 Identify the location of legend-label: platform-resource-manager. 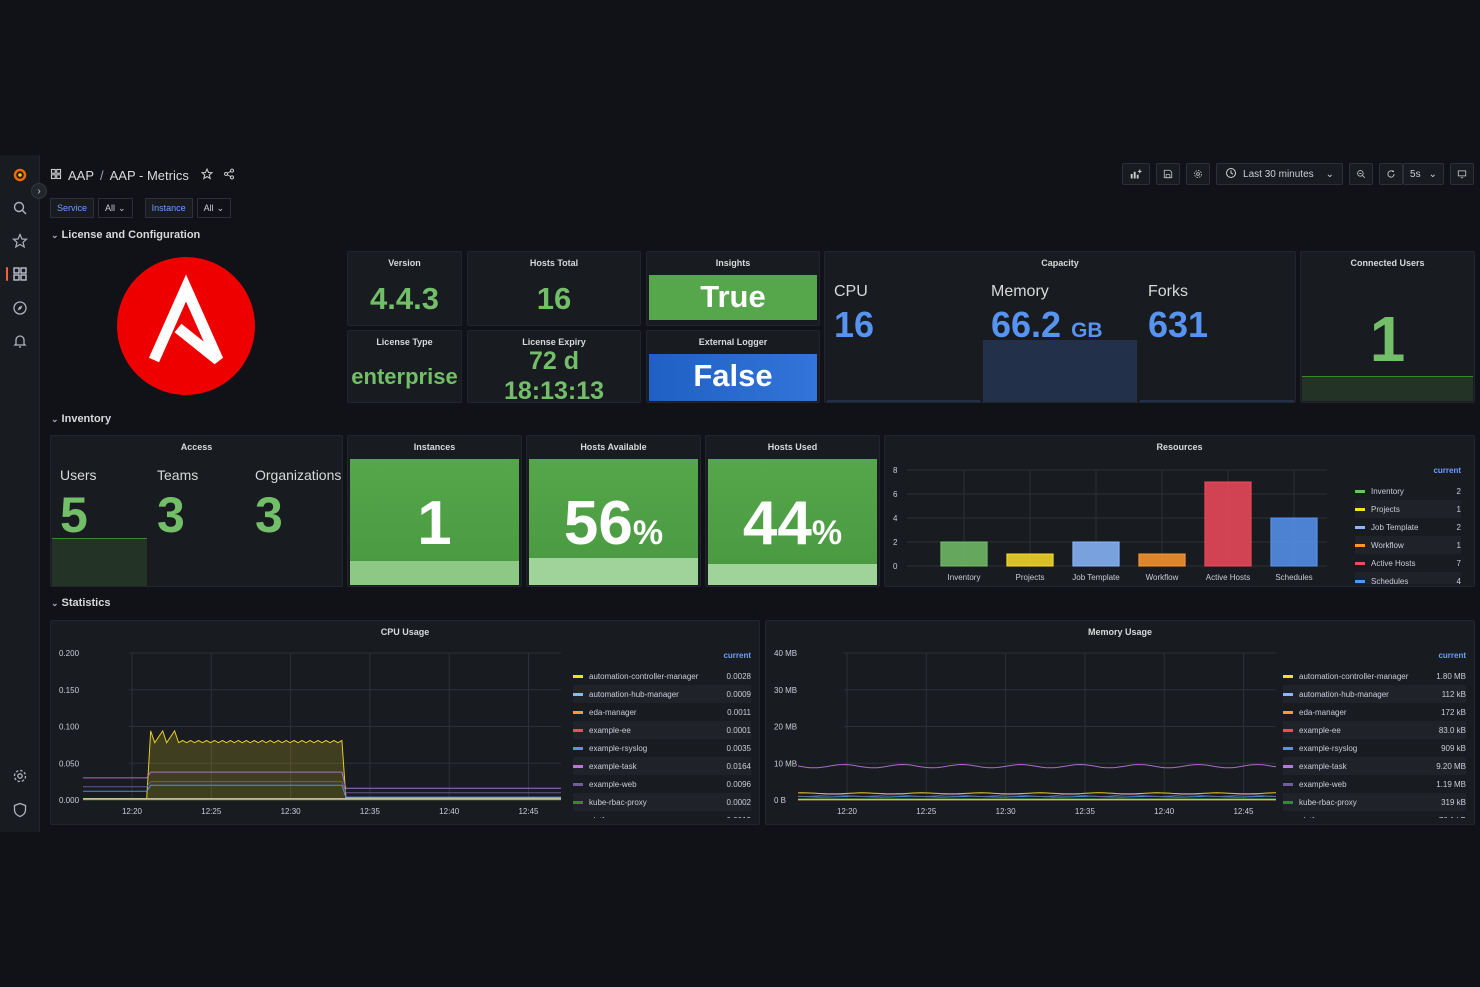
(1369, 817).